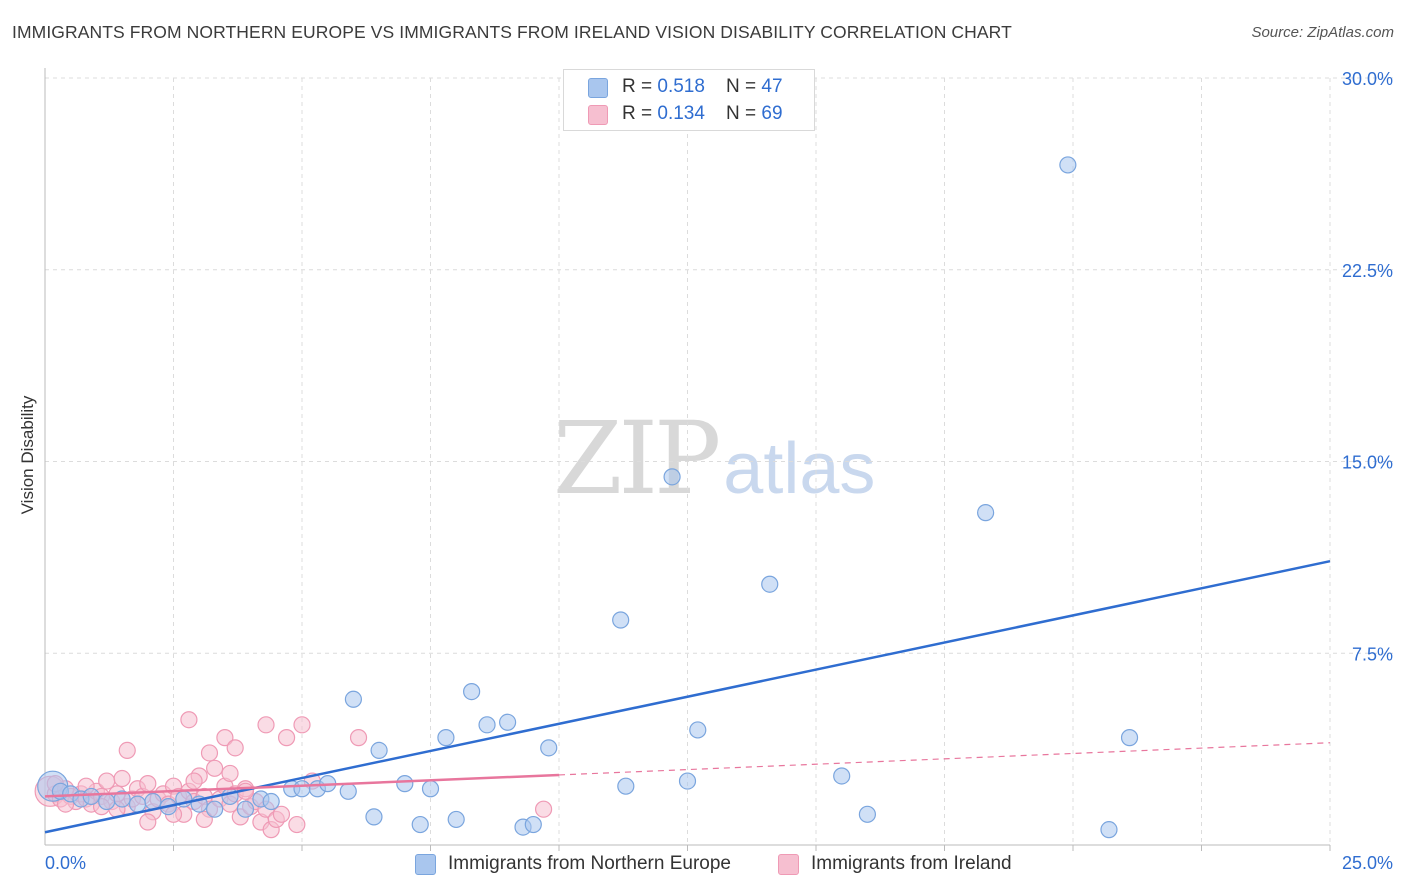  What do you see at coordinates (65, 863) in the screenshot?
I see `x-tick-label: 0.0%` at bounding box center [65, 863].